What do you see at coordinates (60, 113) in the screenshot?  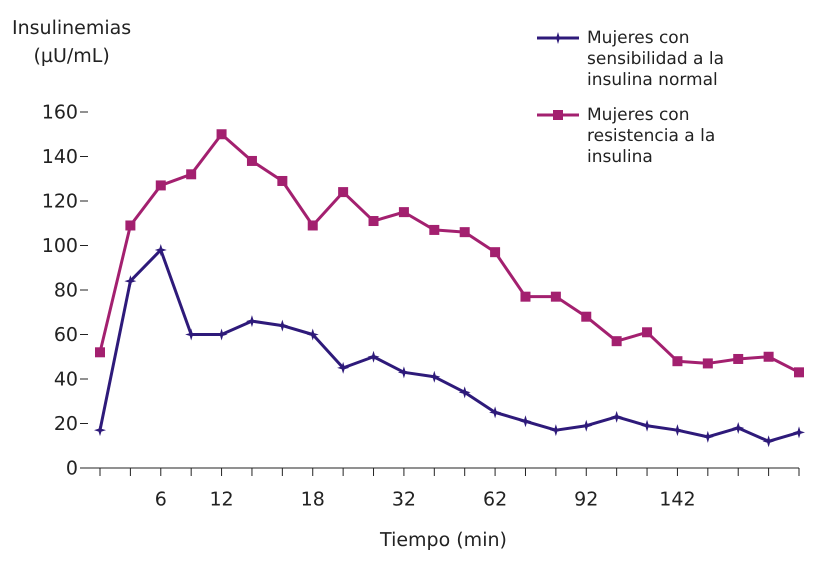 I see `y-tick-label: 160` at bounding box center [60, 113].